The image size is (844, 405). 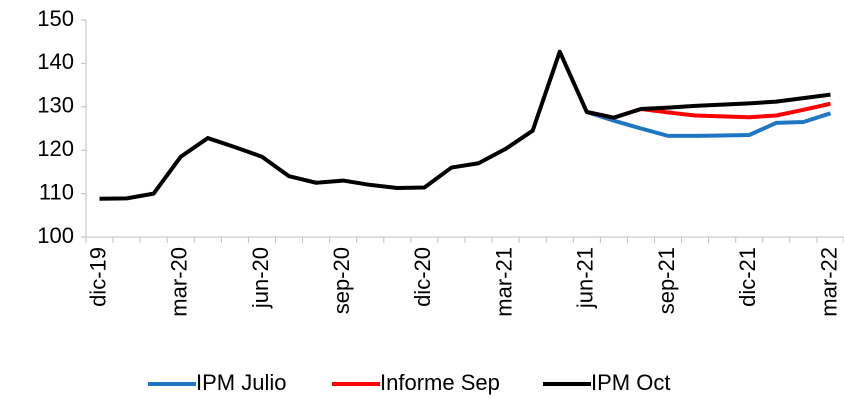 I want to click on x-tick-label: mar-21, so click(x=503, y=282).